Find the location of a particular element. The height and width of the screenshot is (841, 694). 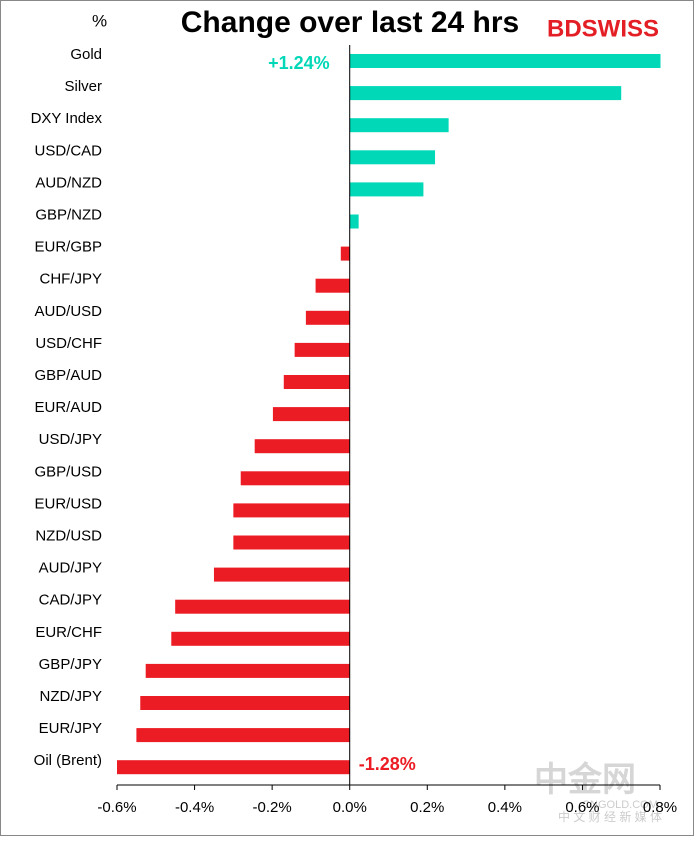

y-tick-label: EUR/JPY is located at coordinates (70, 728).